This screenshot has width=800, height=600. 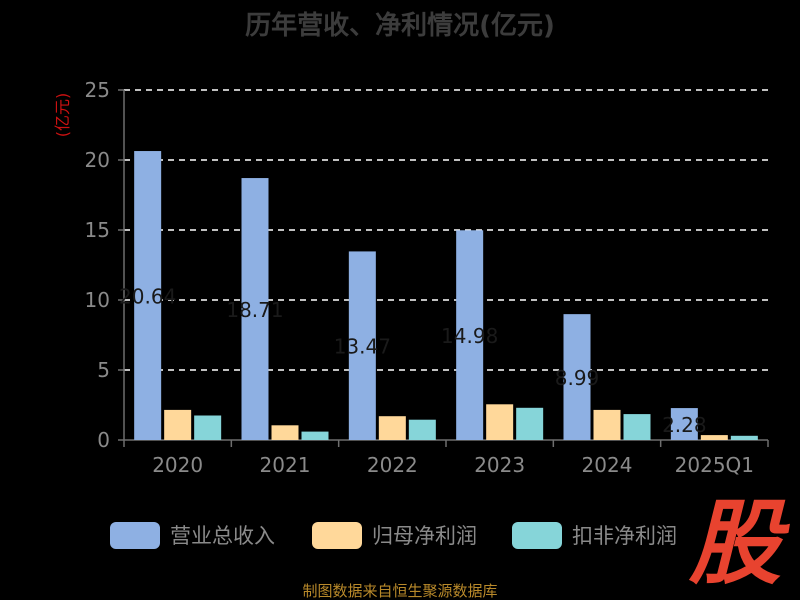 I want to click on x-tick-label: 2023, so click(x=499, y=465).